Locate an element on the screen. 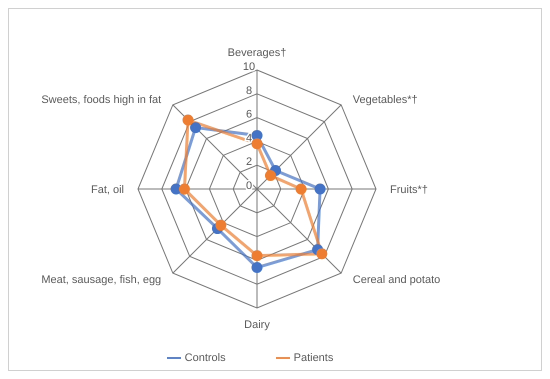 Image resolution: width=550 pixels, height=379 pixels. spoke-label: Cereal and potato is located at coordinates (396, 280).